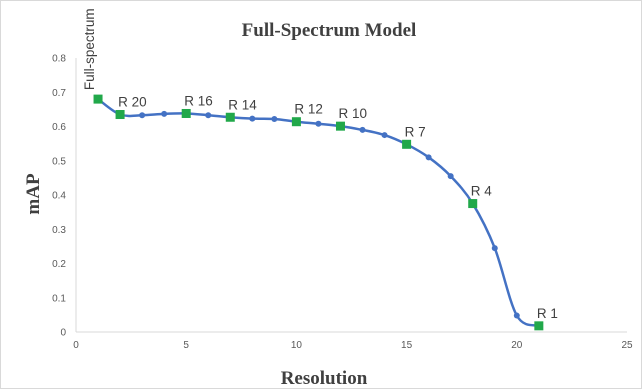  I want to click on x-tick-label: 10, so click(297, 345).